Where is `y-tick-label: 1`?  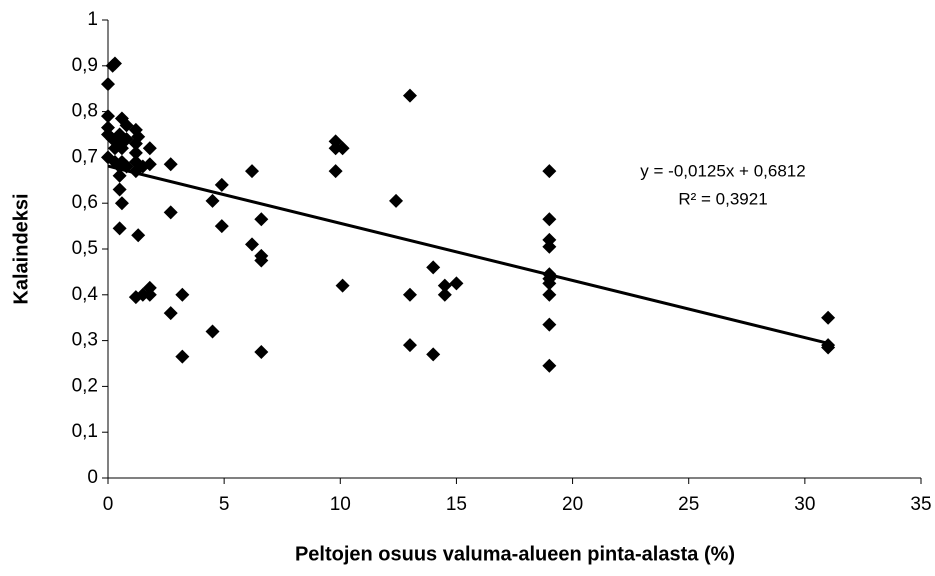 y-tick-label: 1 is located at coordinates (92, 19).